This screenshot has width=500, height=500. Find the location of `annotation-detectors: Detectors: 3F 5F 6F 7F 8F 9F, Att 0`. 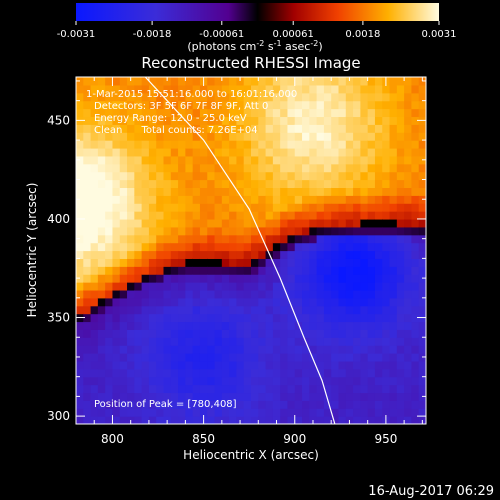

annotation-detectors: Detectors: 3F 5F 6F 7F 8F 9F, Att 0 is located at coordinates (181, 106).